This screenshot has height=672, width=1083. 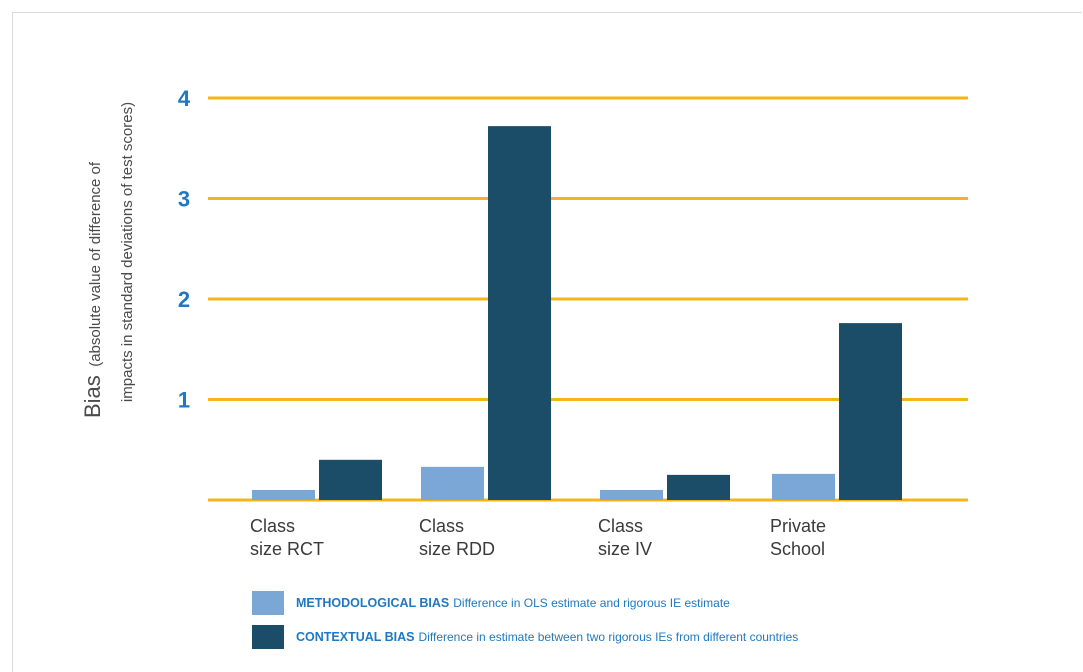 What do you see at coordinates (92, 396) in the screenshot?
I see `y-axis-label-main: Bias` at bounding box center [92, 396].